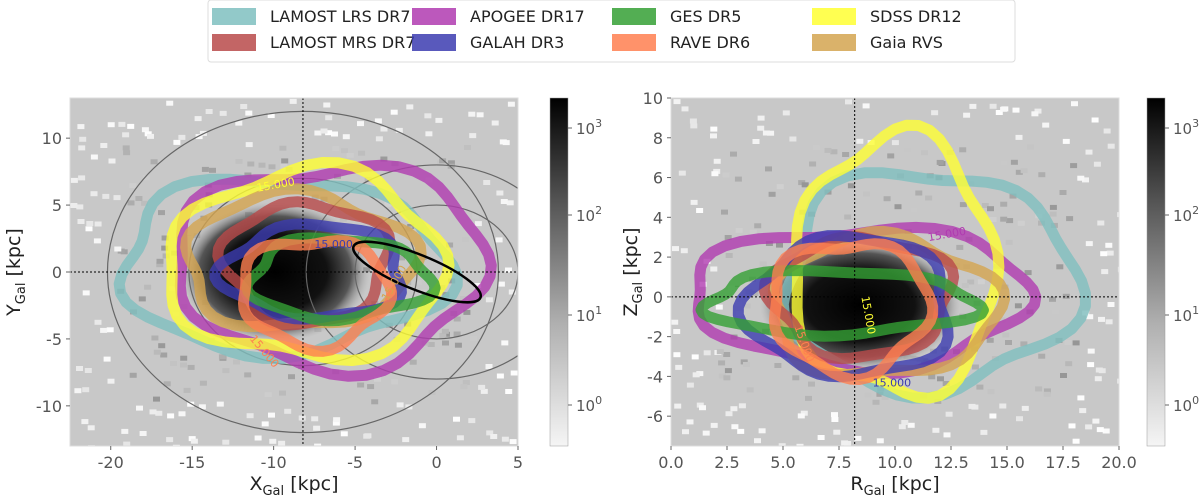 This screenshot has height=501, width=1200. What do you see at coordinates (1119, 462) in the screenshot?
I see `x-tick-label: 20.0` at bounding box center [1119, 462].